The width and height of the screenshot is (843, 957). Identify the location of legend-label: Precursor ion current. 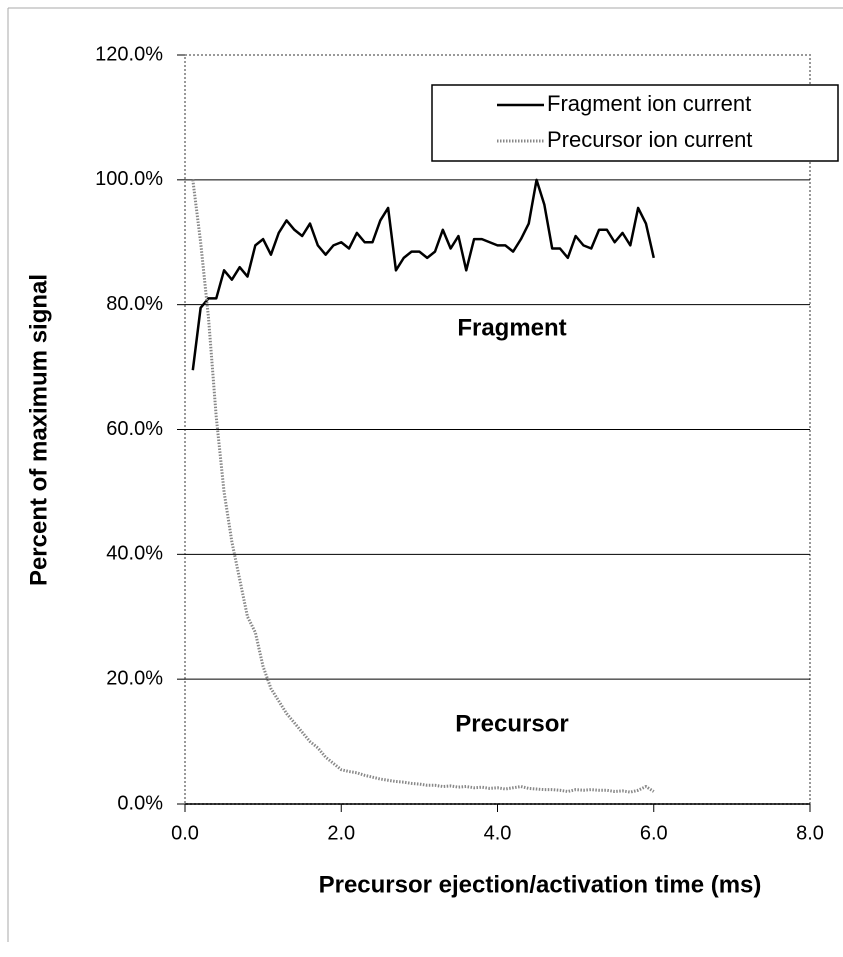
(649, 139).